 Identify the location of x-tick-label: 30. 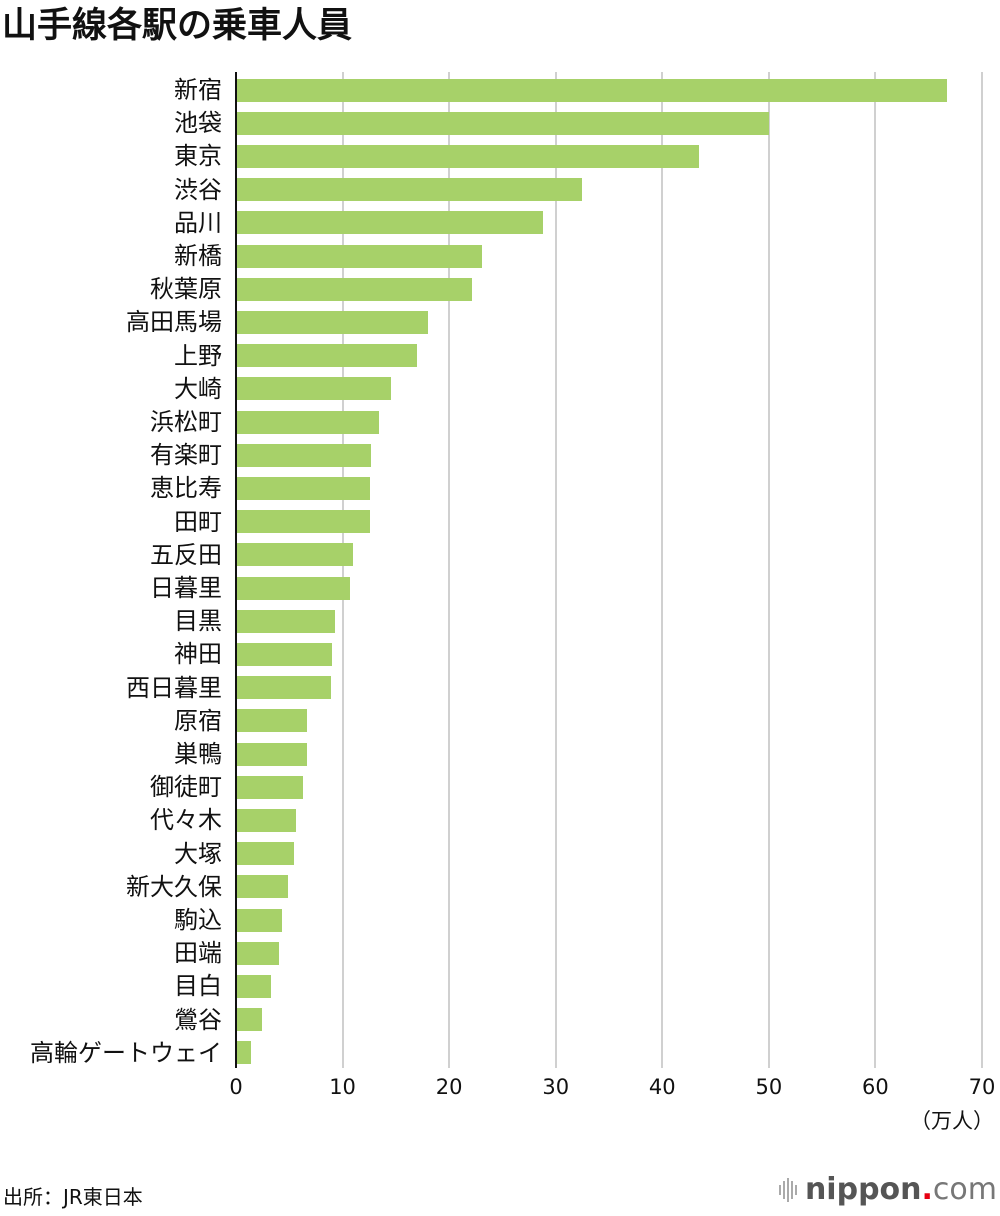
(556, 1087).